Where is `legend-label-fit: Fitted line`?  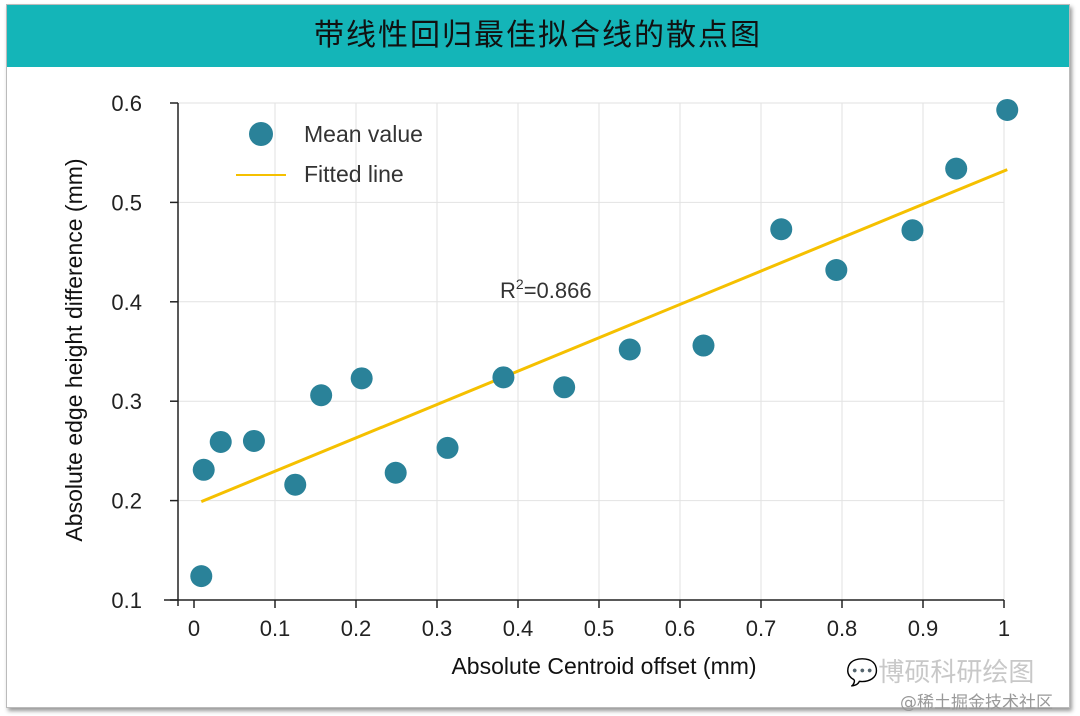 legend-label-fit: Fitted line is located at coordinates (354, 174).